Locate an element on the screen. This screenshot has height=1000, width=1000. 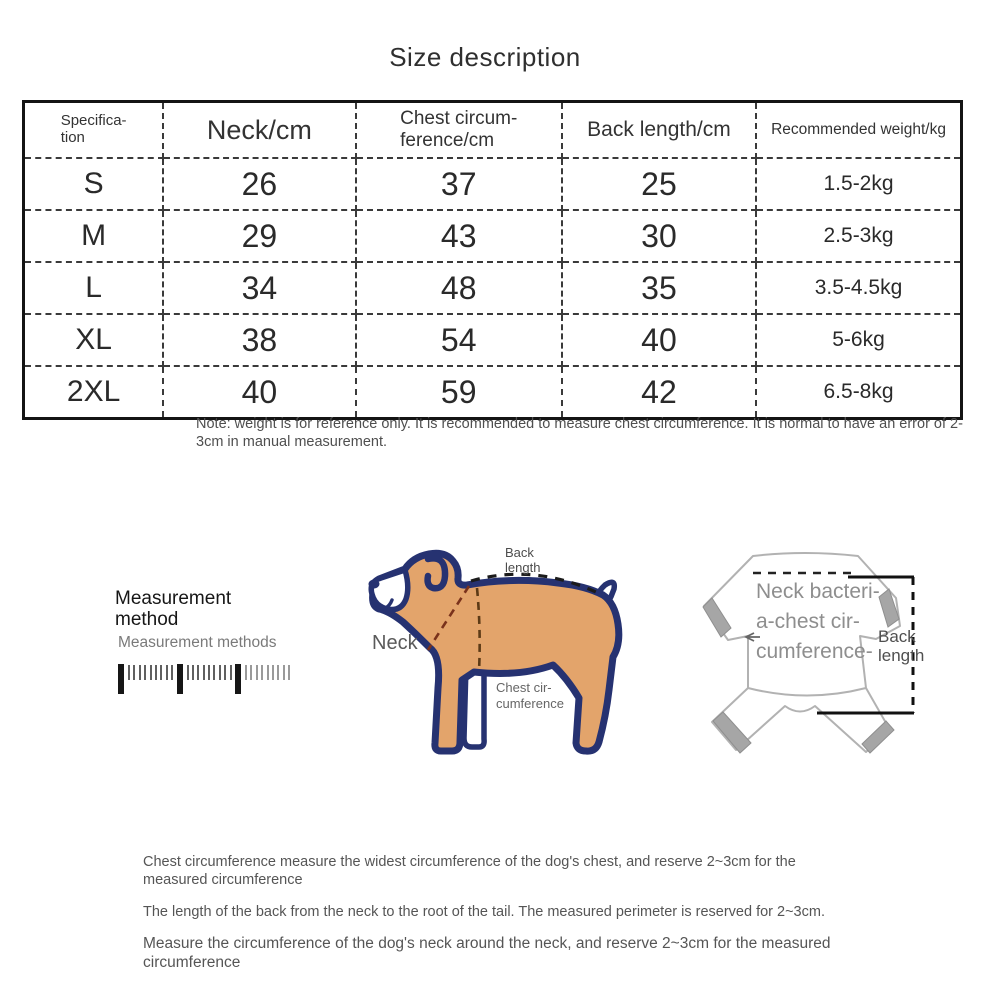
garment-overlay-label: Neck bacteri- a-chest cir- cumference- is located at coordinates (818, 621).